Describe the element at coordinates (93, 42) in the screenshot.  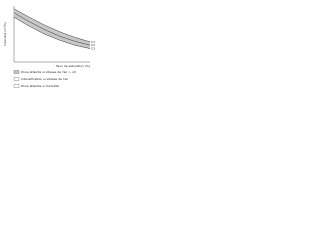
I see `series-label: C1` at that location.